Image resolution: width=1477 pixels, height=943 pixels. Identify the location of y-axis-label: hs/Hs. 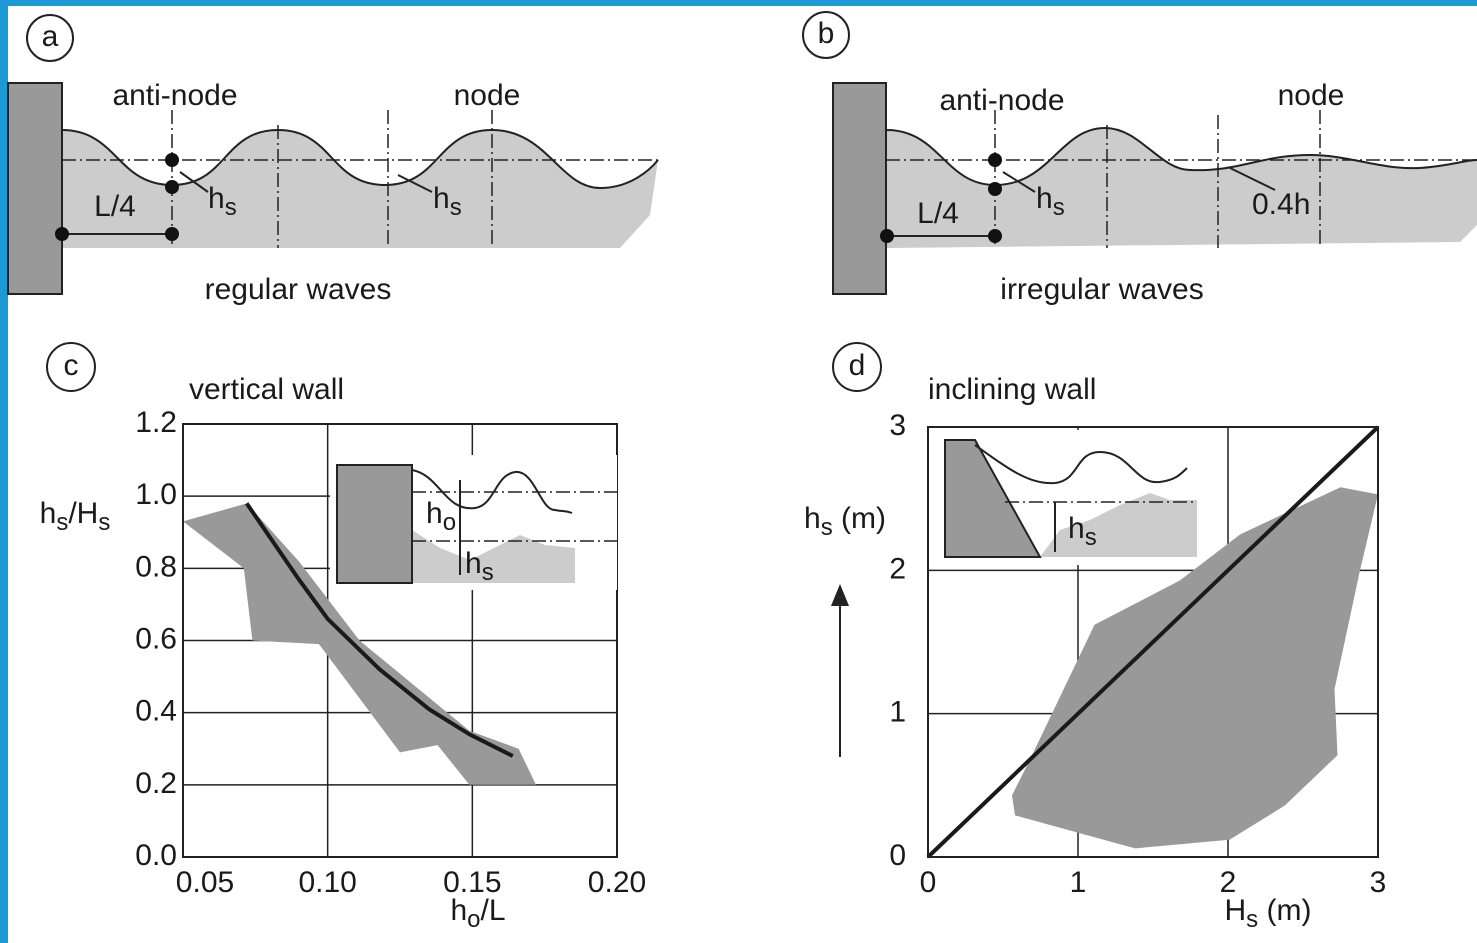
(75, 516).